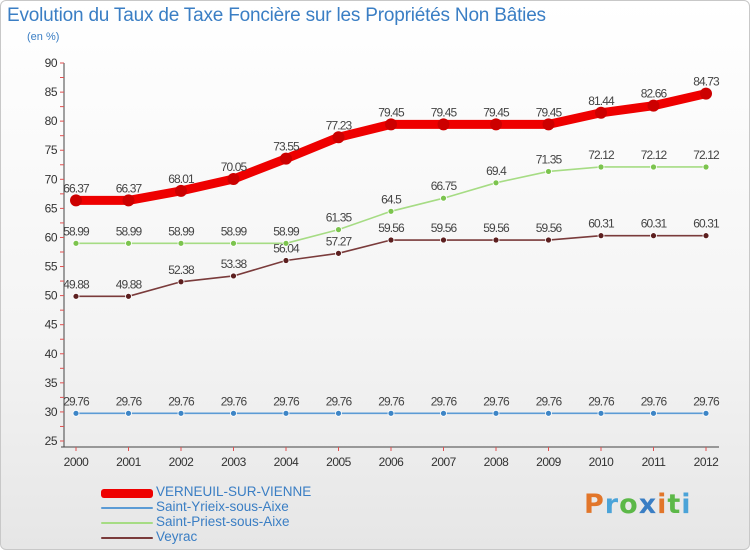  What do you see at coordinates (286, 248) in the screenshot?
I see `data-label: 56.04` at bounding box center [286, 248].